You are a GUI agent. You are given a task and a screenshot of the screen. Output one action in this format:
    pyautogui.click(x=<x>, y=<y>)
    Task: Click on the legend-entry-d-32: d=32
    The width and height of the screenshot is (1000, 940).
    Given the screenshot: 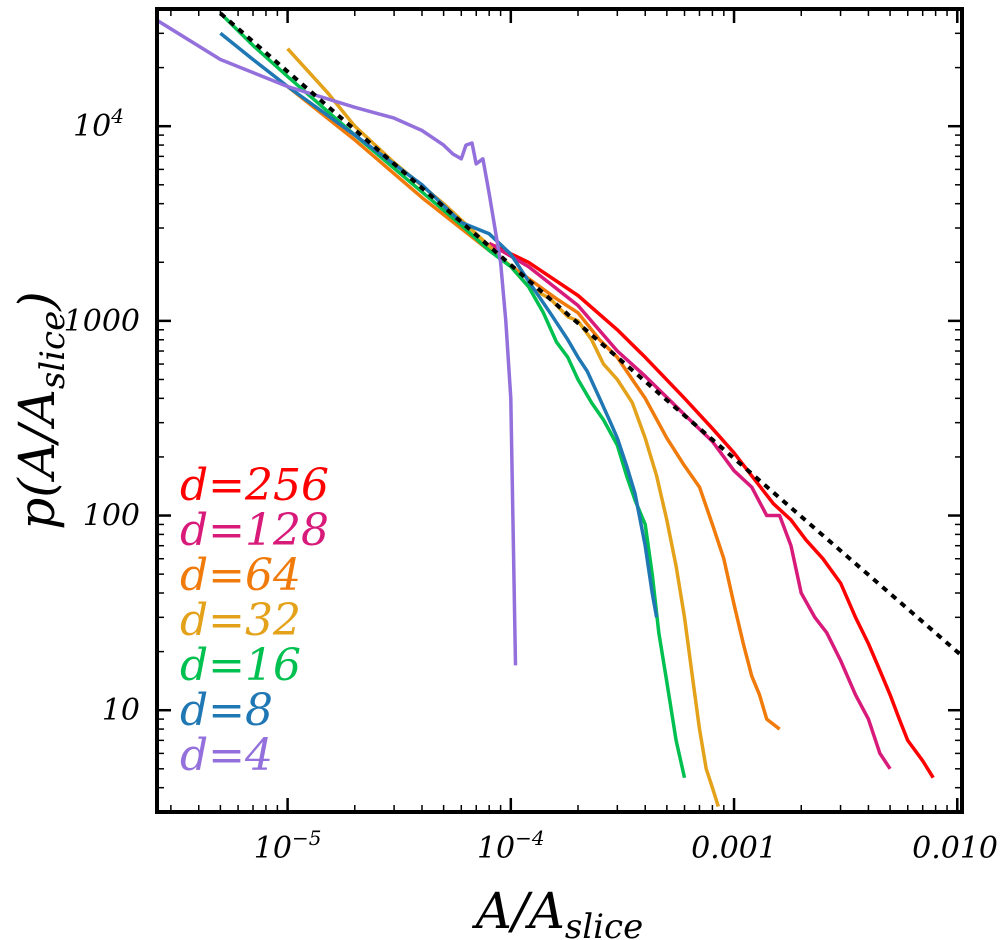 What is the action you would take?
    pyautogui.click(x=240, y=620)
    